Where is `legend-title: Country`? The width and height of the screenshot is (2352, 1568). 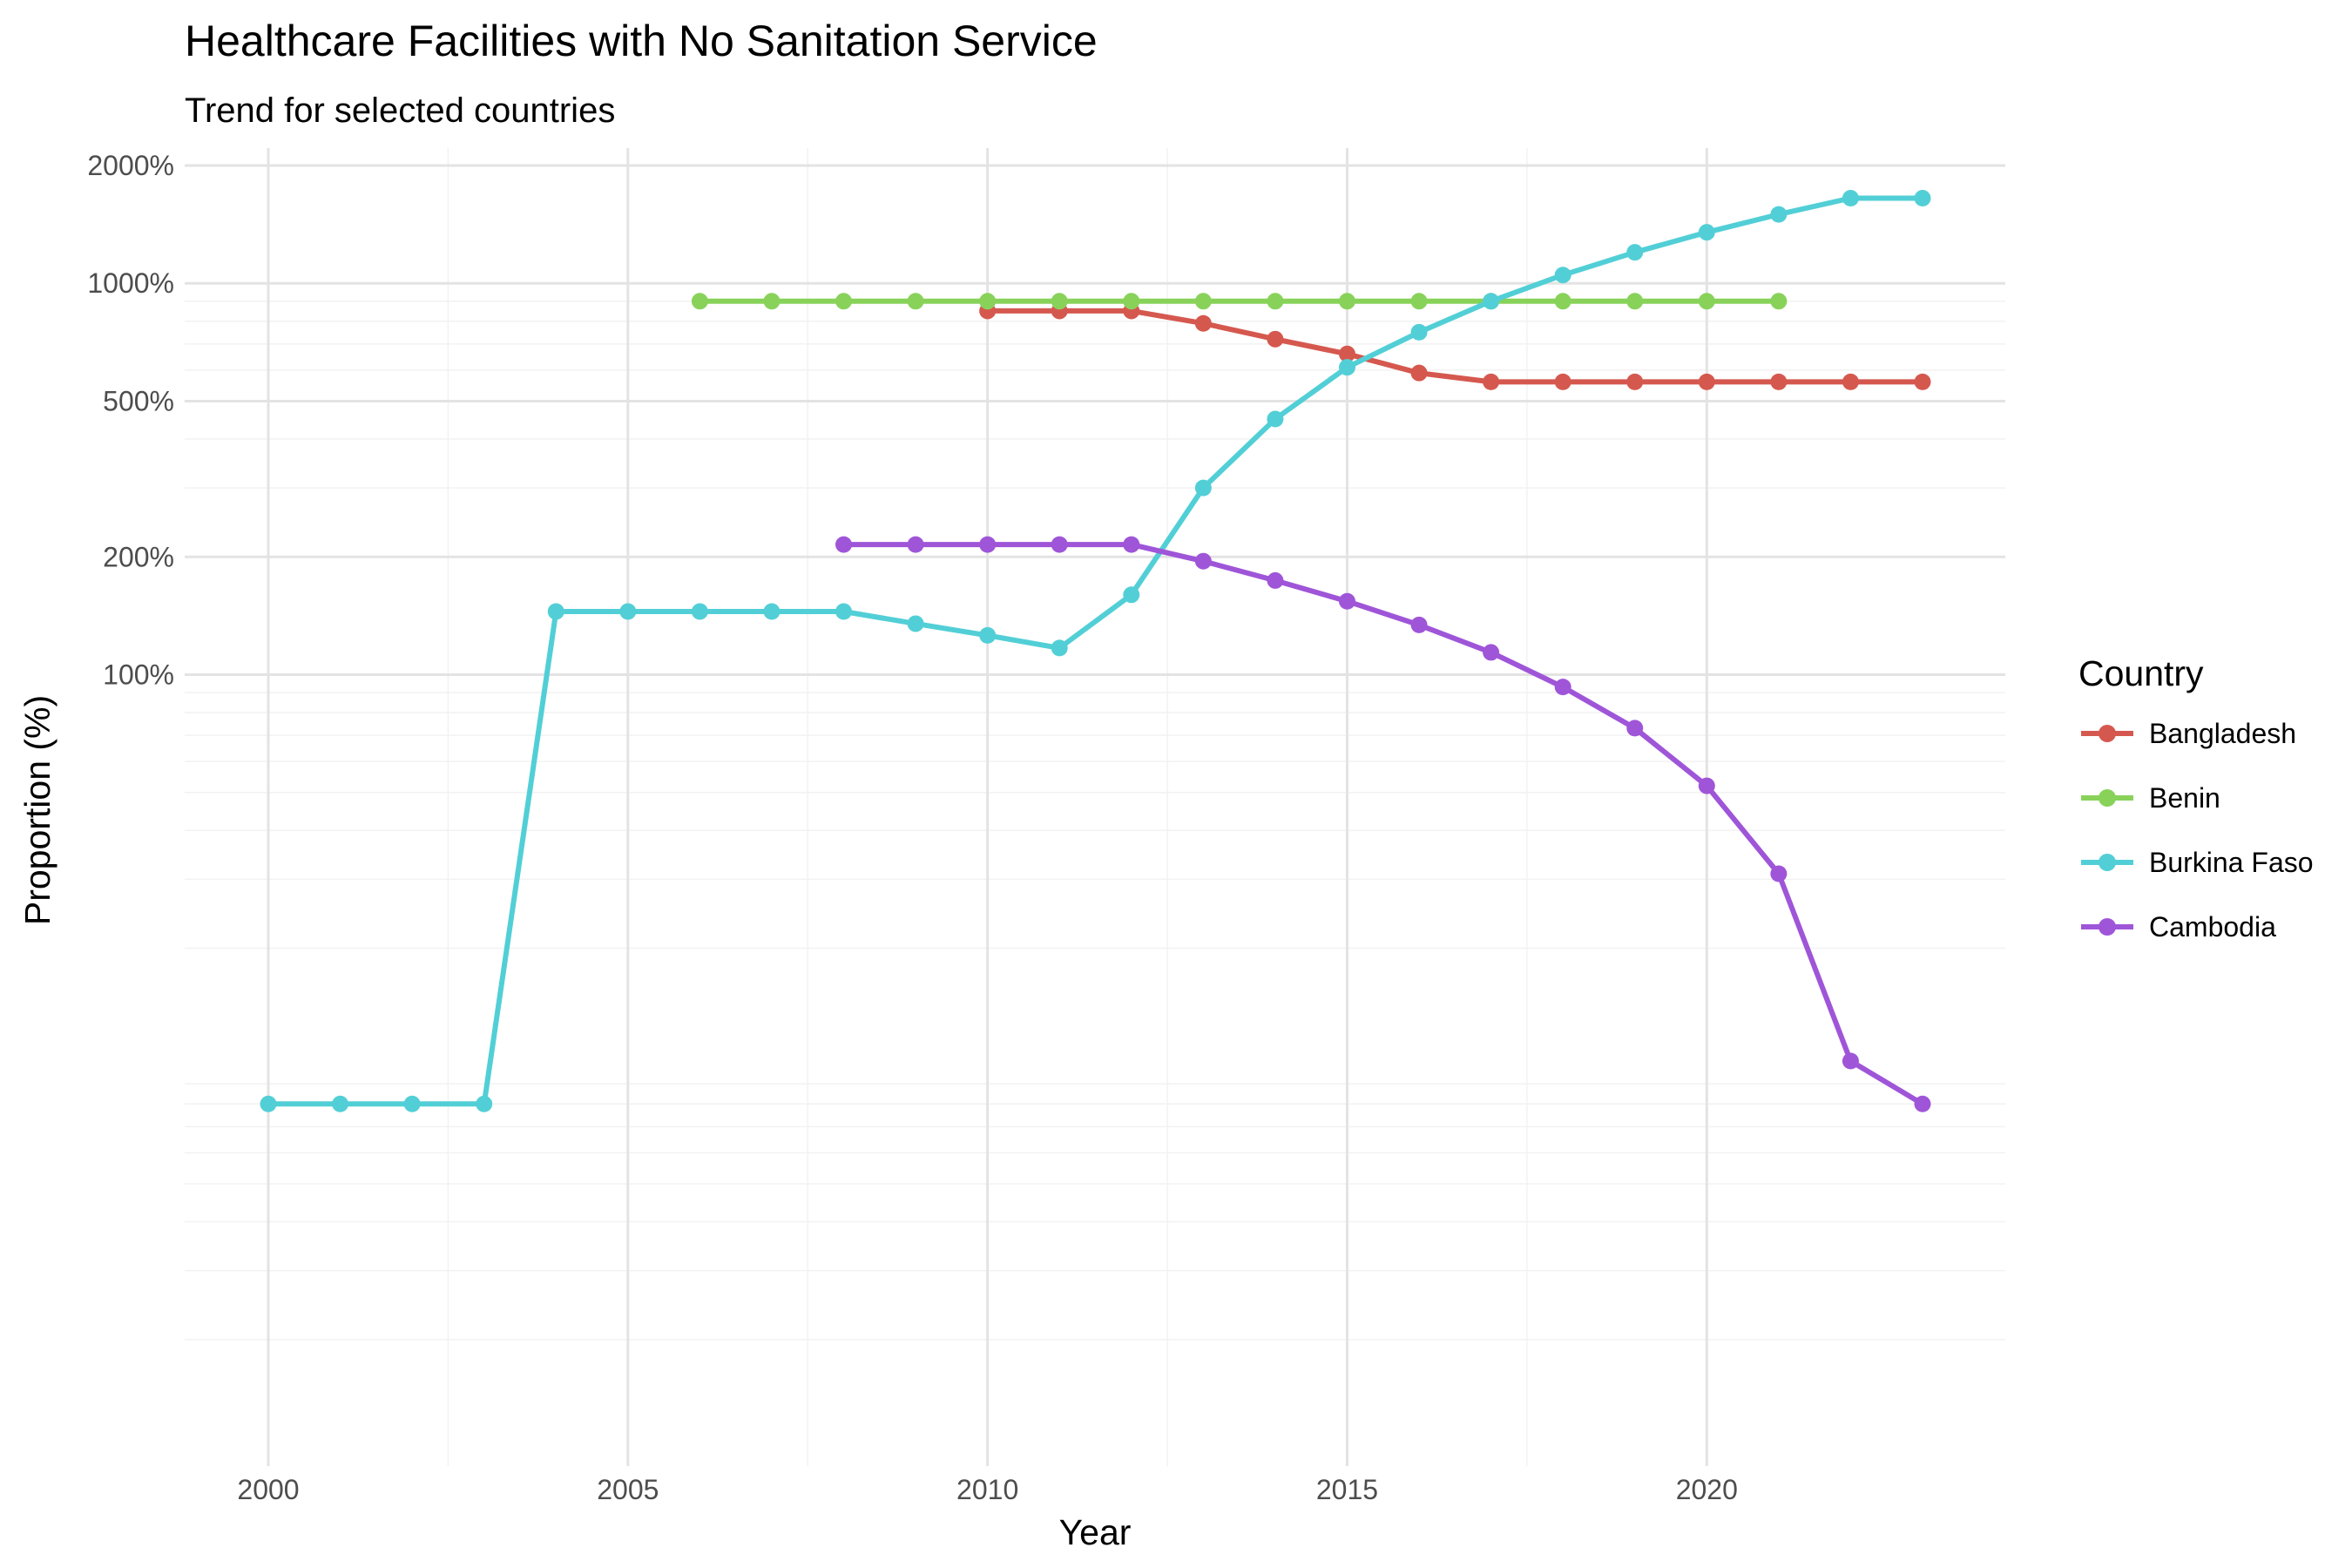
legend-title: Country is located at coordinates (2141, 673).